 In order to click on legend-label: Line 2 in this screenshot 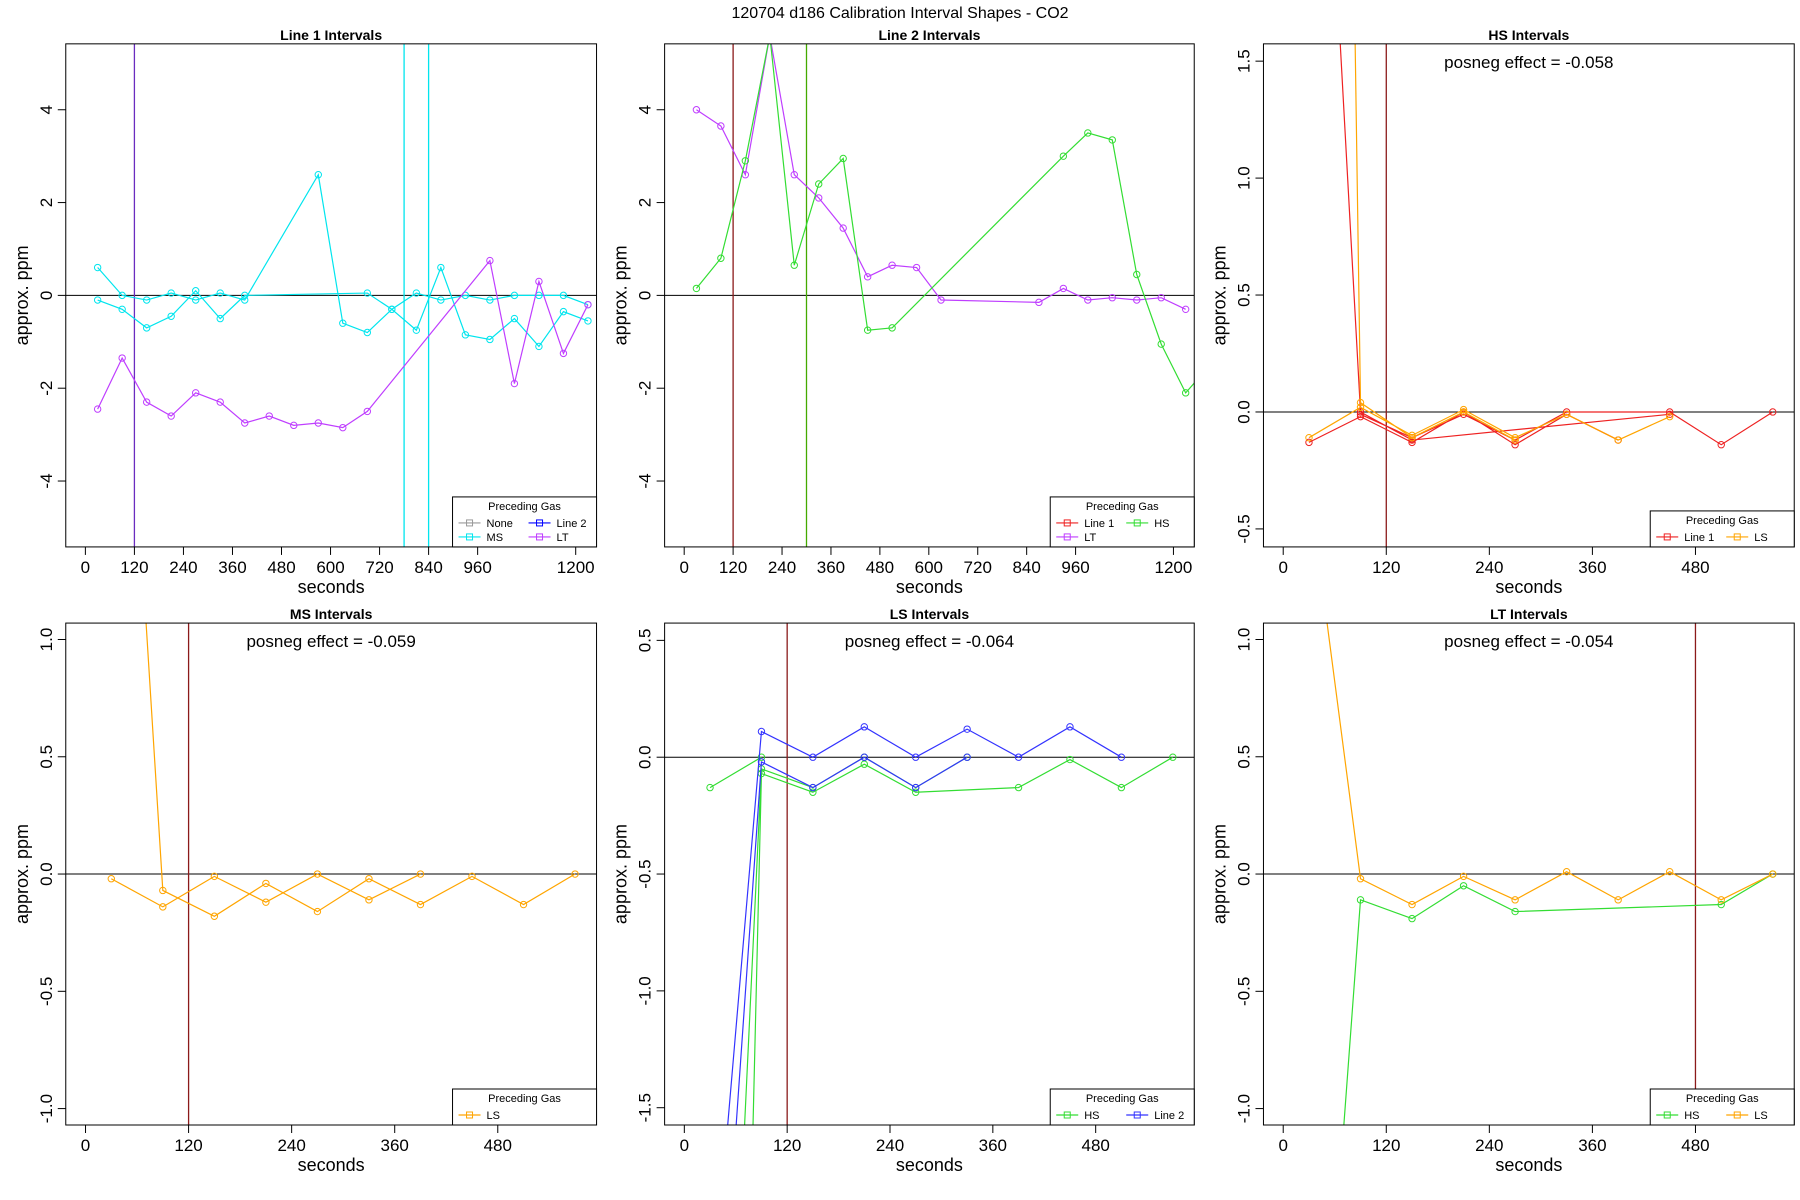, I will do `click(1169, 1116)`.